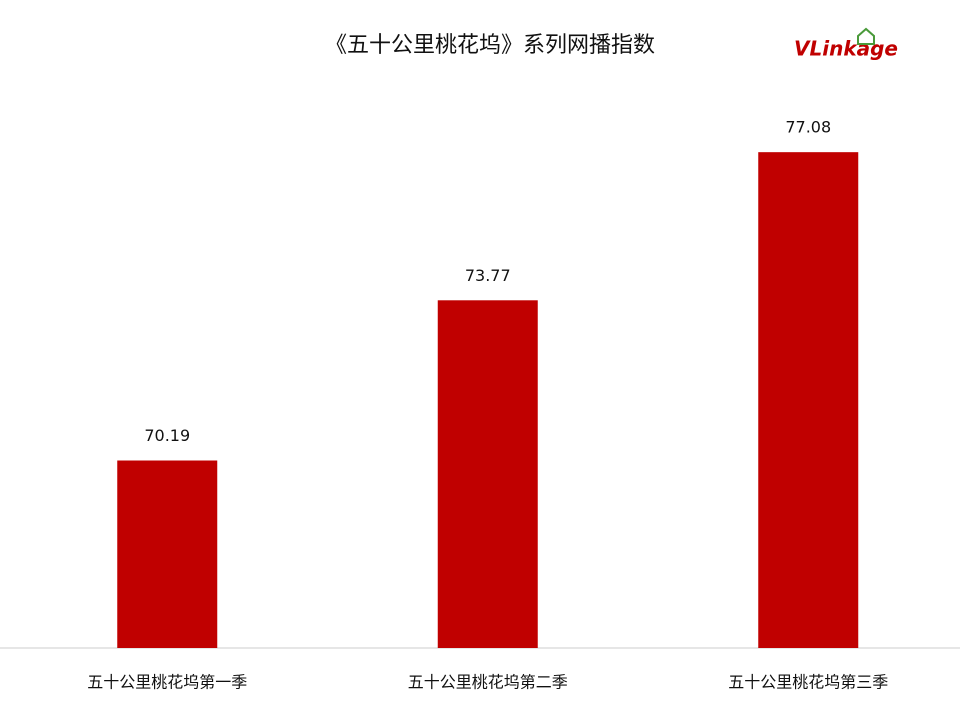  I want to click on chart-title: 《五十公里桃花坞》系列网播指数, so click(490, 45).